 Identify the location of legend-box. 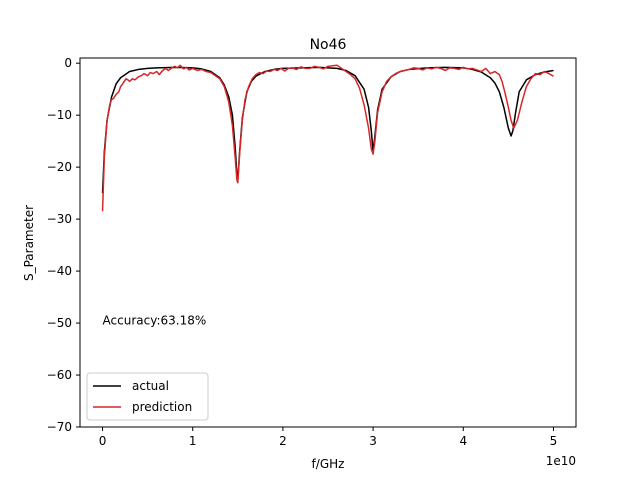
(147, 396).